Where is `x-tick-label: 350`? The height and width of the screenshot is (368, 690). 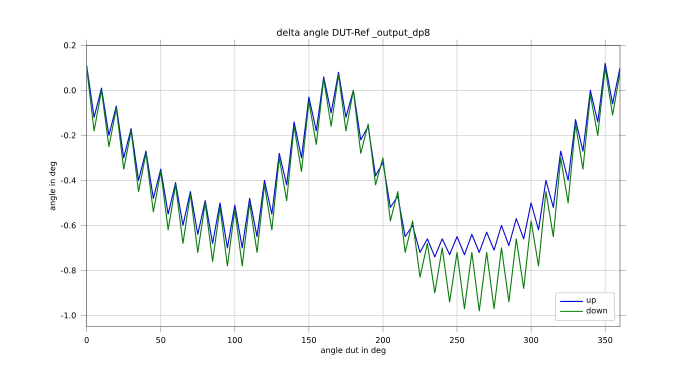 x-tick-label: 350 is located at coordinates (605, 340).